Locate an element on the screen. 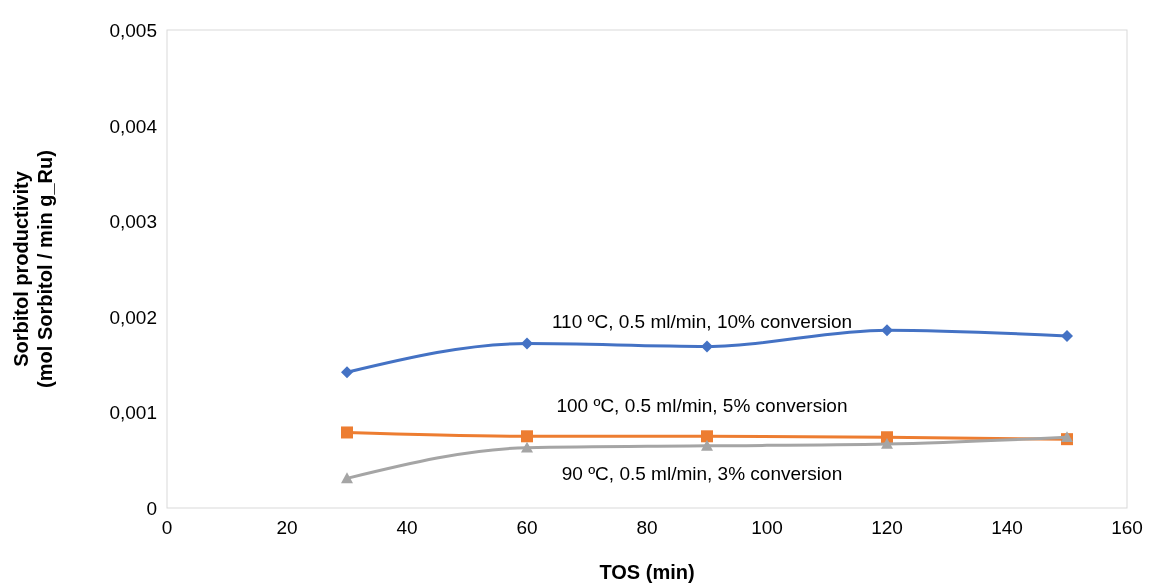  x-tick-label: 160 is located at coordinates (1127, 527).